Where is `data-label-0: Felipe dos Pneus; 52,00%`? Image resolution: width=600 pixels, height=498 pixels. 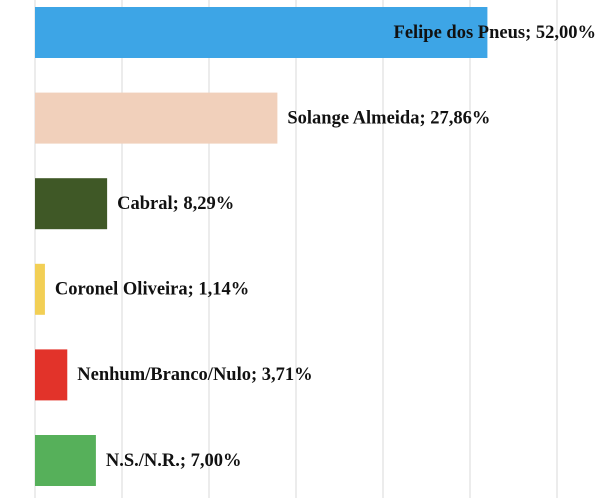 data-label-0: Felipe dos Pneus; 52,00% is located at coordinates (495, 33).